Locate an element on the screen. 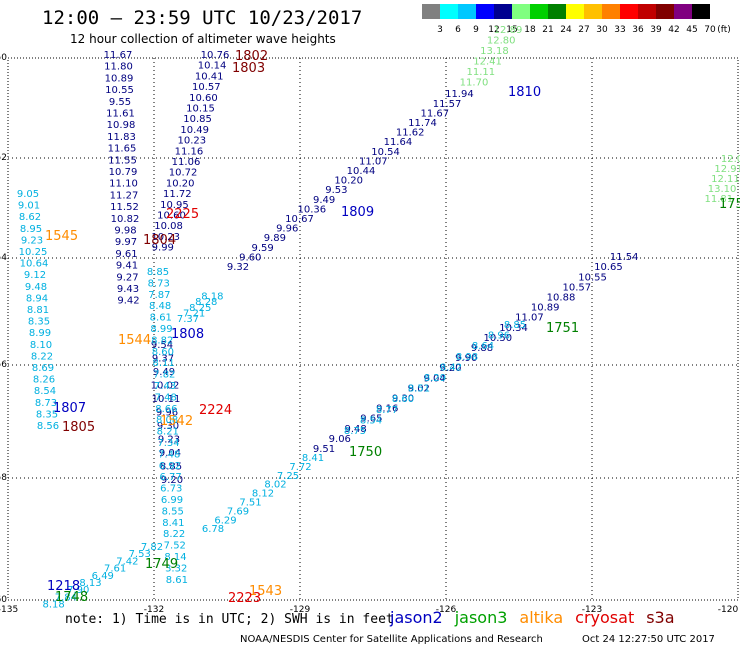 This screenshot has width=740, height=650. swh-value: 9.27 is located at coordinates (127, 277).